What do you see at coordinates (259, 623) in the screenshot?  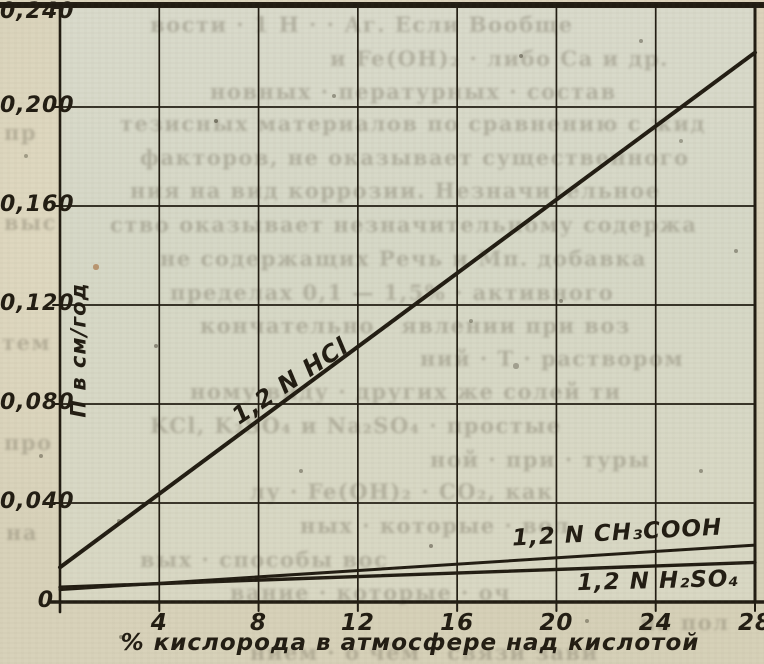 I see `x-tick-label: 8` at bounding box center [259, 623].